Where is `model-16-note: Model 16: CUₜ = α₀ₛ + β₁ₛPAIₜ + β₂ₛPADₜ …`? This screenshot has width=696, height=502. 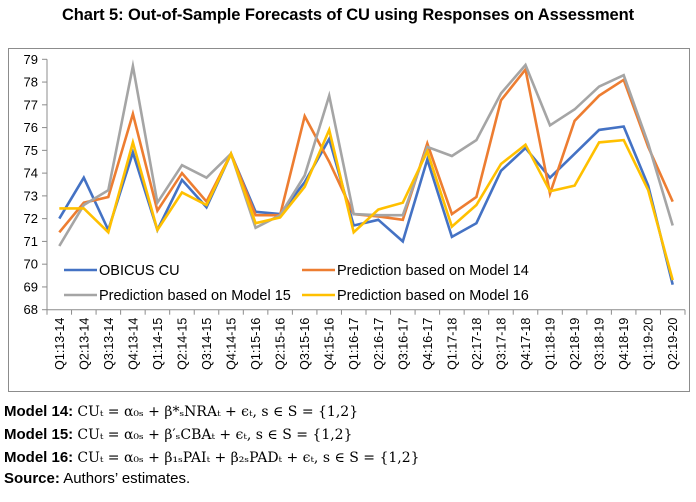
model-16-note: Model 16: CUₜ = α₀ₛ + β₁ₛPAIₜ + β₂ₛPADₜ … is located at coordinates (349, 457).